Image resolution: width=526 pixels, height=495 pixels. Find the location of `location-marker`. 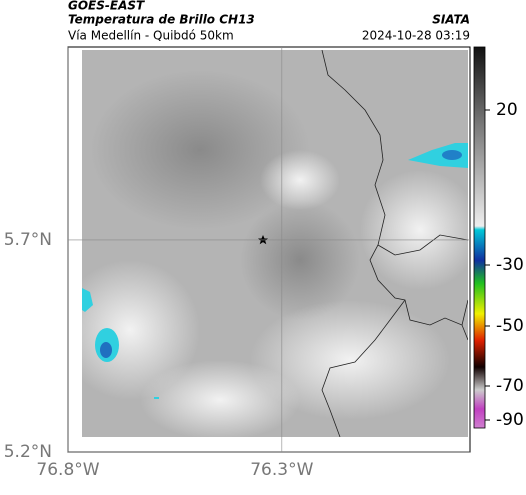

location-marker is located at coordinates (263, 240).